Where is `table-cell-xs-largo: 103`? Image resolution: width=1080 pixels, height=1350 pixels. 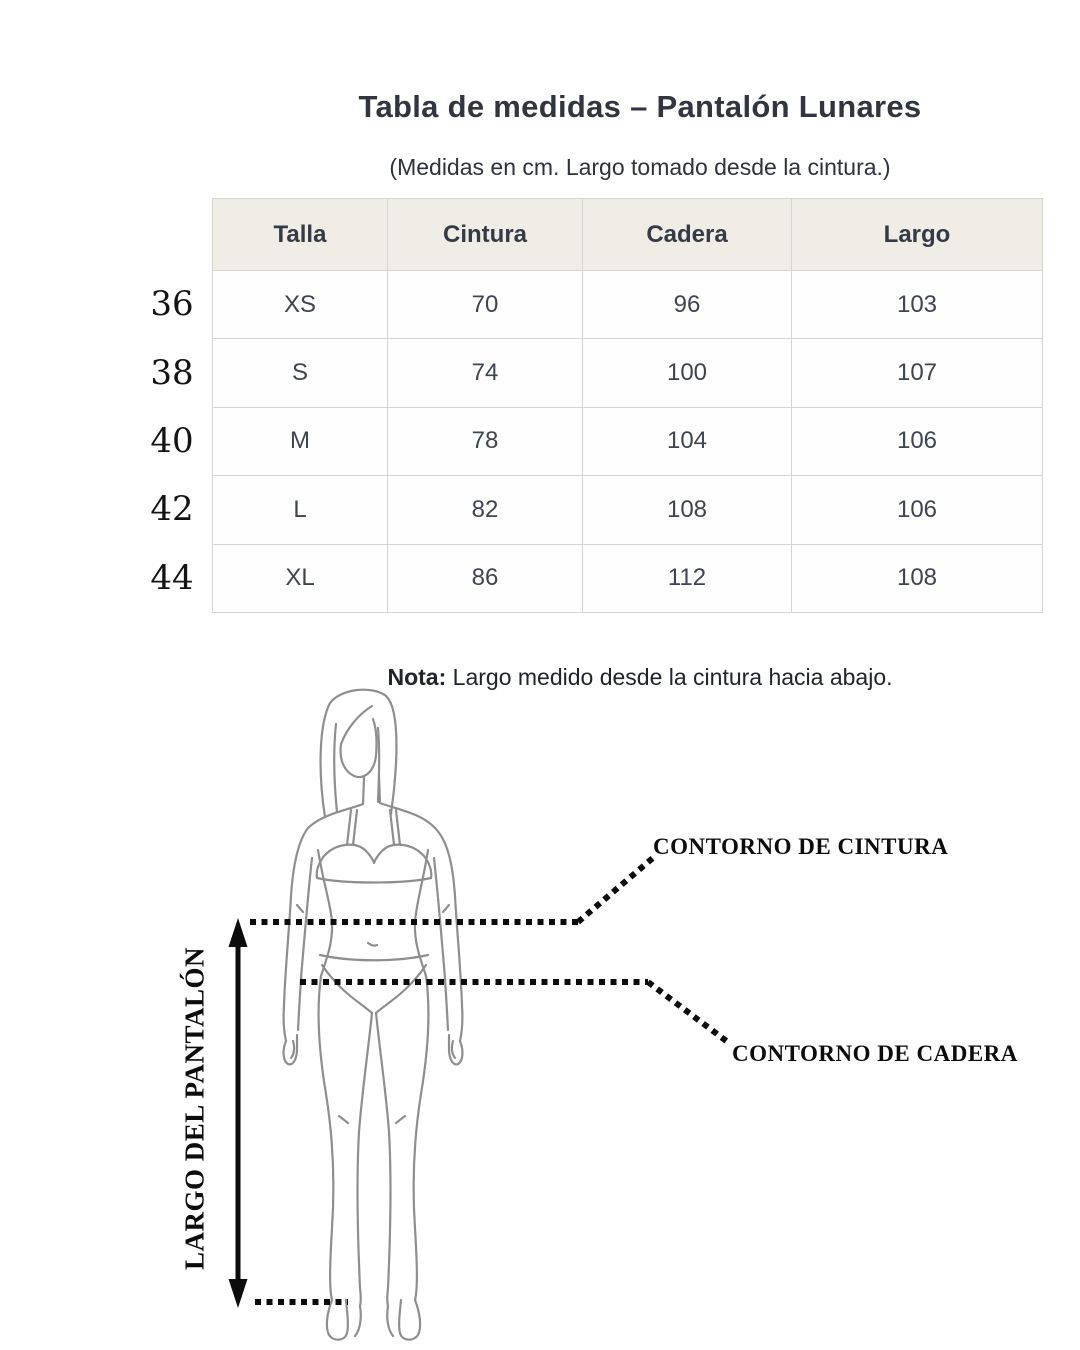
table-cell-xs-largo: 103 is located at coordinates (917, 305).